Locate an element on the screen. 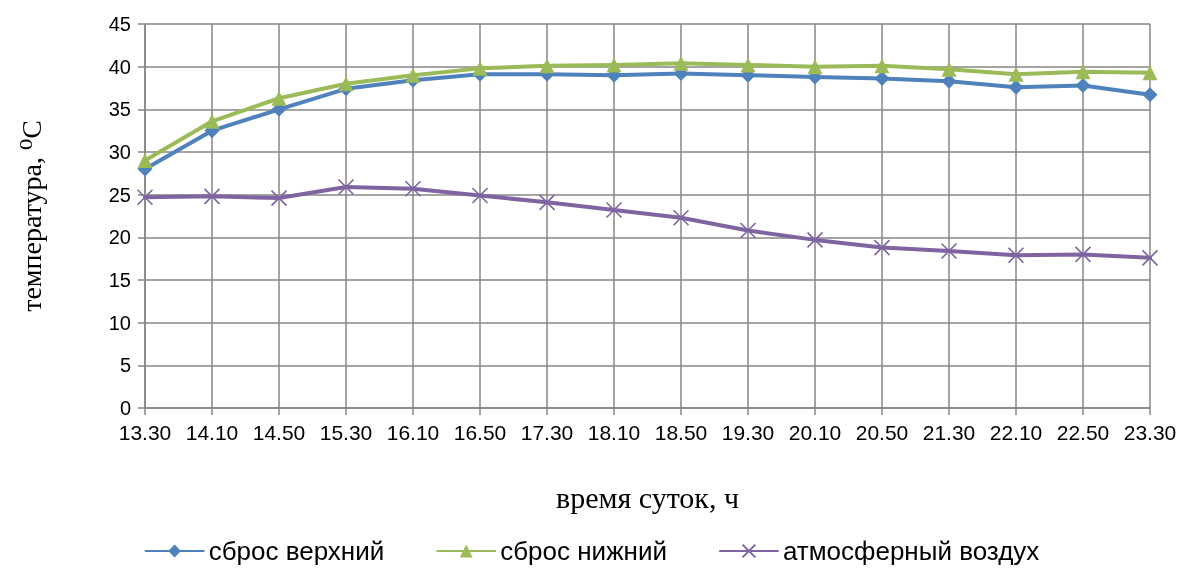 Image resolution: width=1184 pixels, height=571 pixels. x-tick-label: 20.50 is located at coordinates (882, 432).